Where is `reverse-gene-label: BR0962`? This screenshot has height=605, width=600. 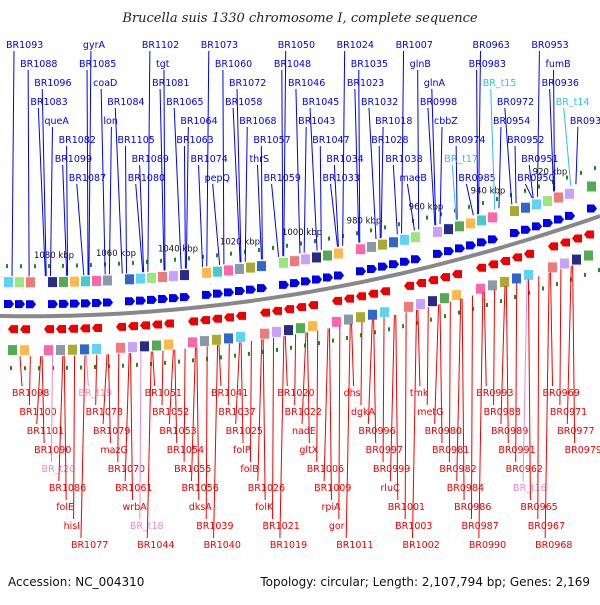
reverse-gene-label: BR0962 is located at coordinates (524, 469).